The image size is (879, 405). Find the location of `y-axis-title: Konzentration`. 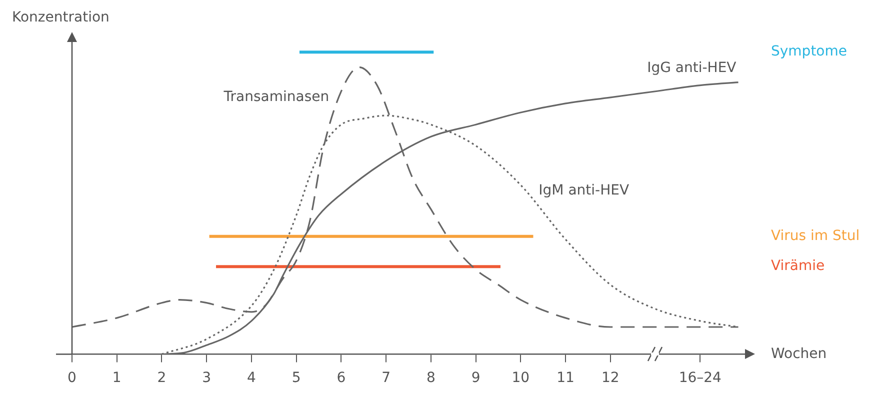

y-axis-title: Konzentration is located at coordinates (61, 18).